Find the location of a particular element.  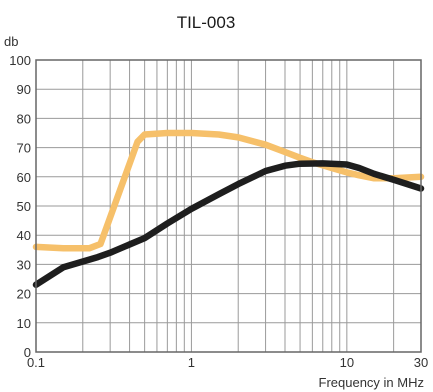

y-tick-label: 40 is located at coordinates (24, 235).